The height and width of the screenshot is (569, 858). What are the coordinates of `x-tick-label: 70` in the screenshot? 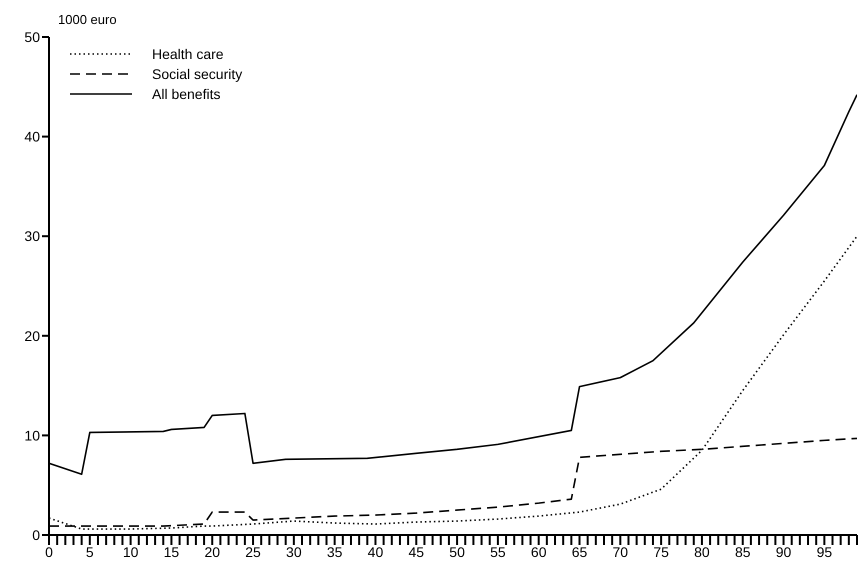 It's located at (620, 552).